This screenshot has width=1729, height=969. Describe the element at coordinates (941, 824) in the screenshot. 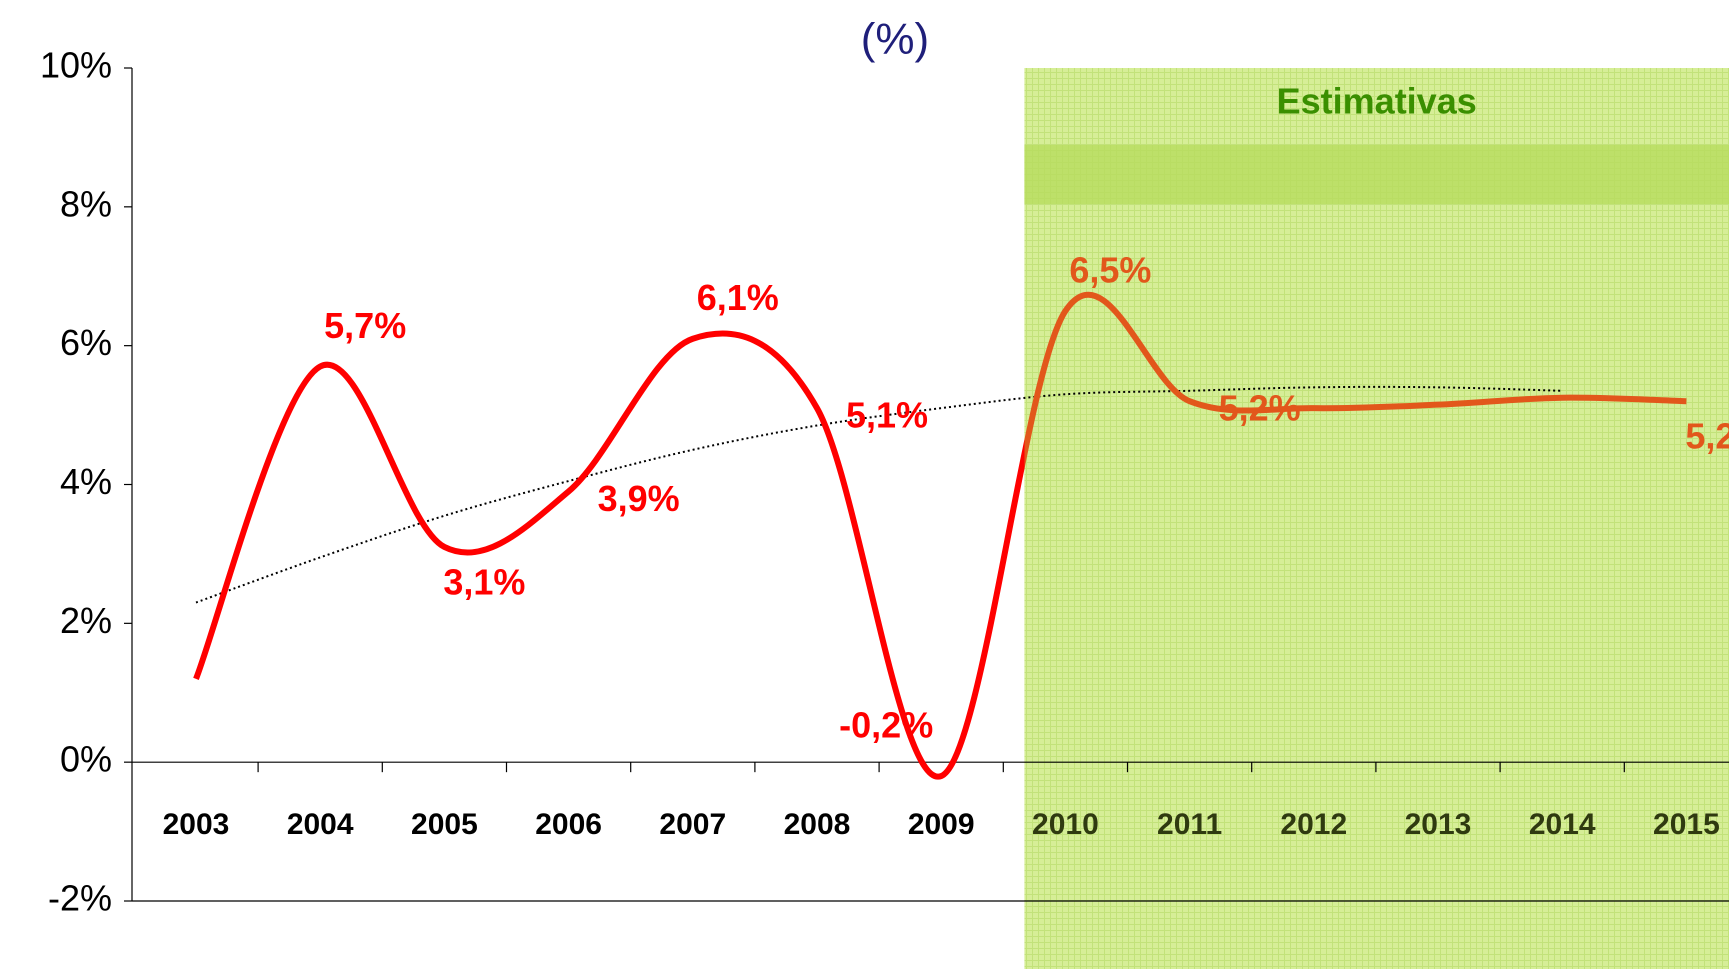

I see `x-tick-label: 2009` at that location.